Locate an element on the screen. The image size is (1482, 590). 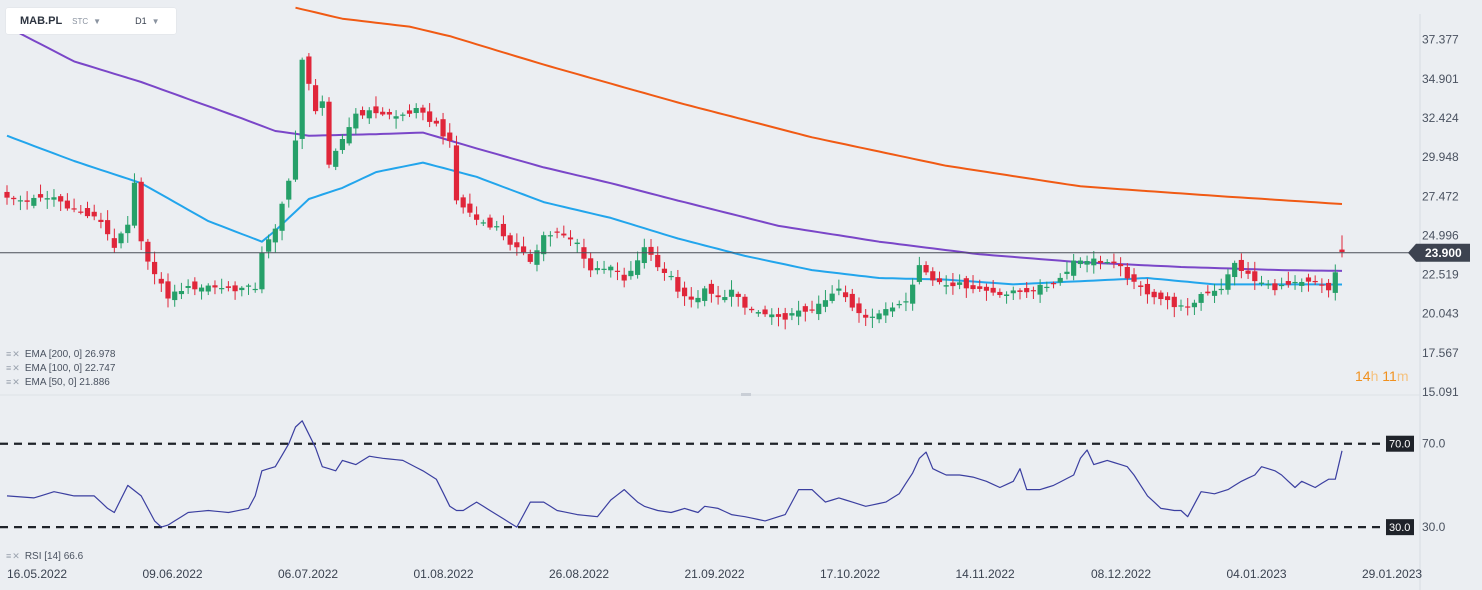
pane-resize-handle is located at coordinates (746, 394).